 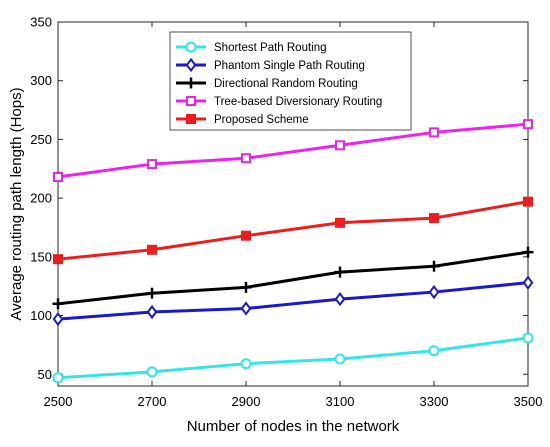 What do you see at coordinates (246, 401) in the screenshot?
I see `x-tick-label: 2900` at bounding box center [246, 401].